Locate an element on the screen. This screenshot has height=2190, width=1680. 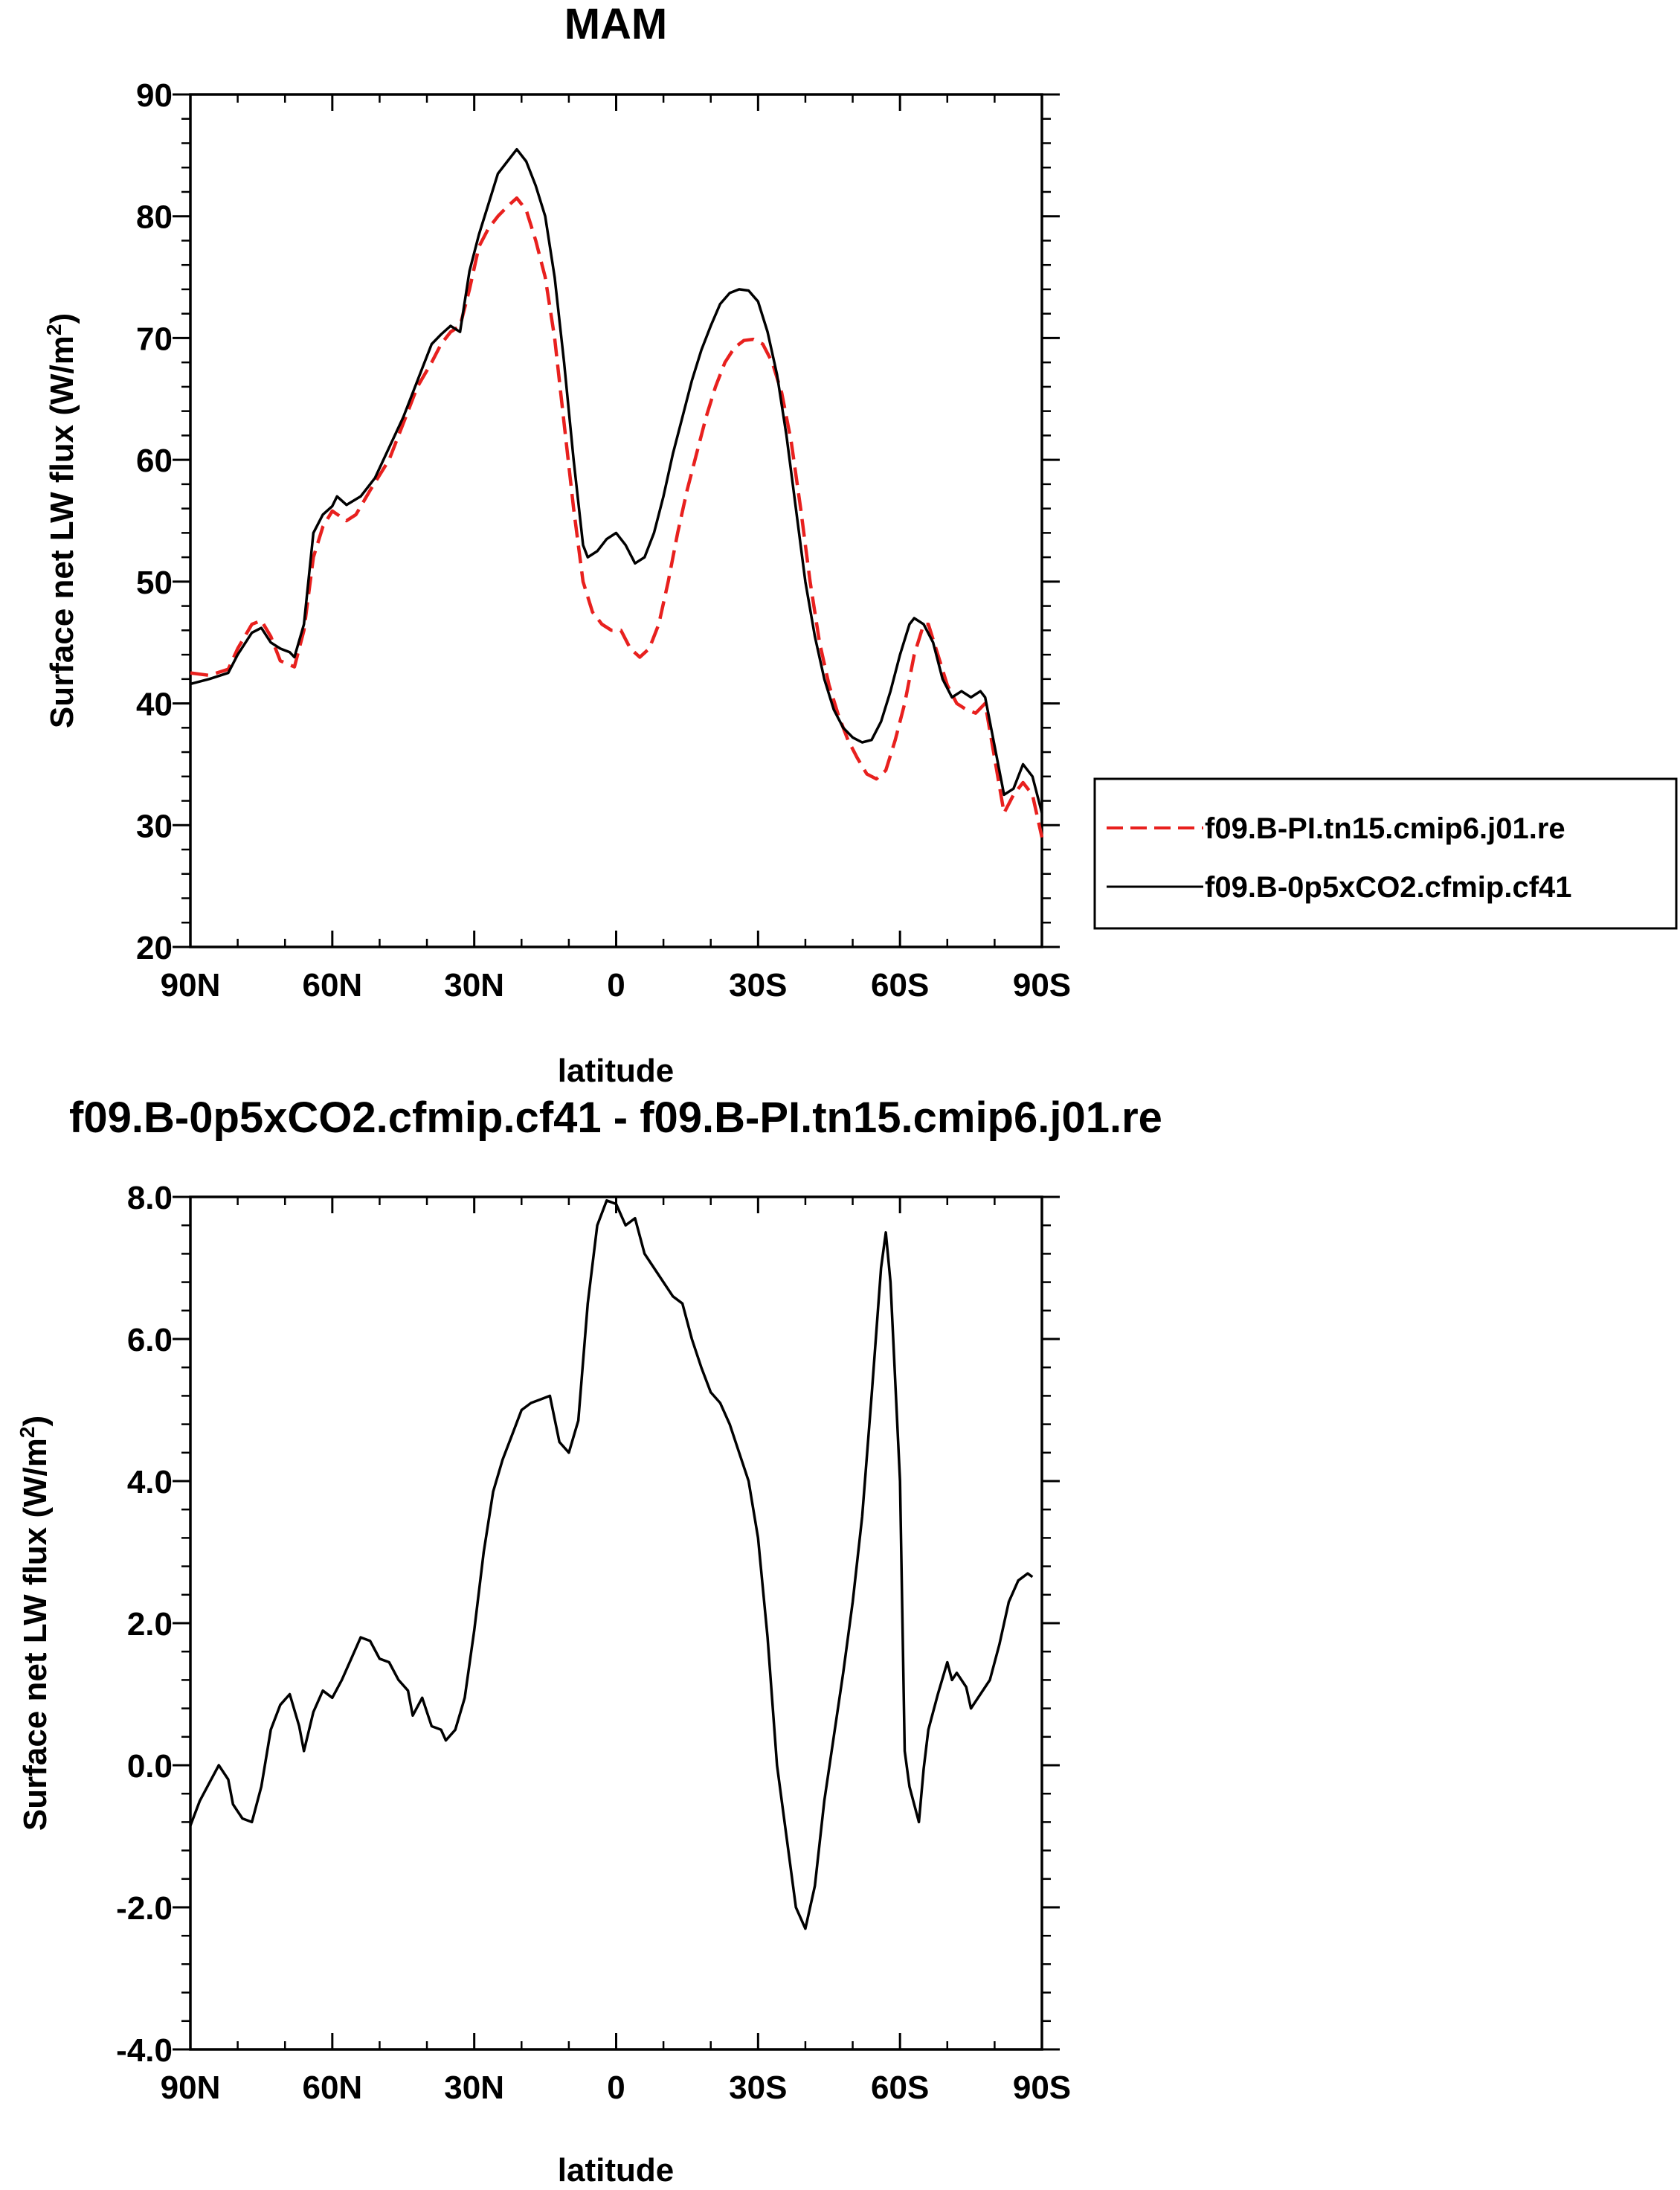
top-y-tick-label: 30 is located at coordinates (154, 826).